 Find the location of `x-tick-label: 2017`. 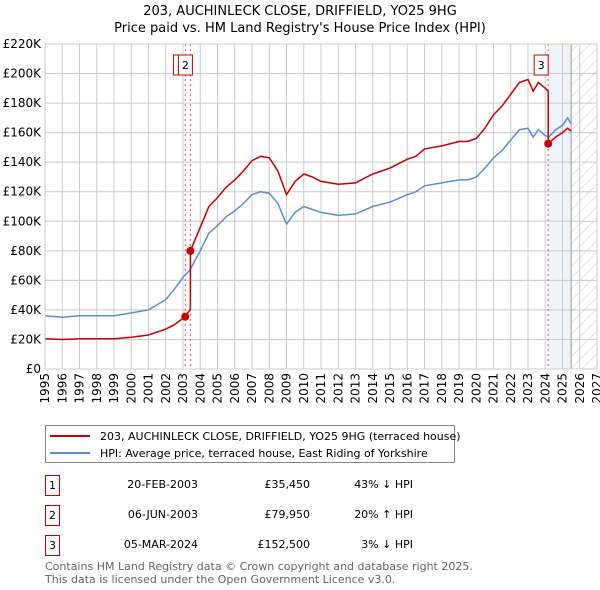

x-tick-label: 2017 is located at coordinates (425, 388).